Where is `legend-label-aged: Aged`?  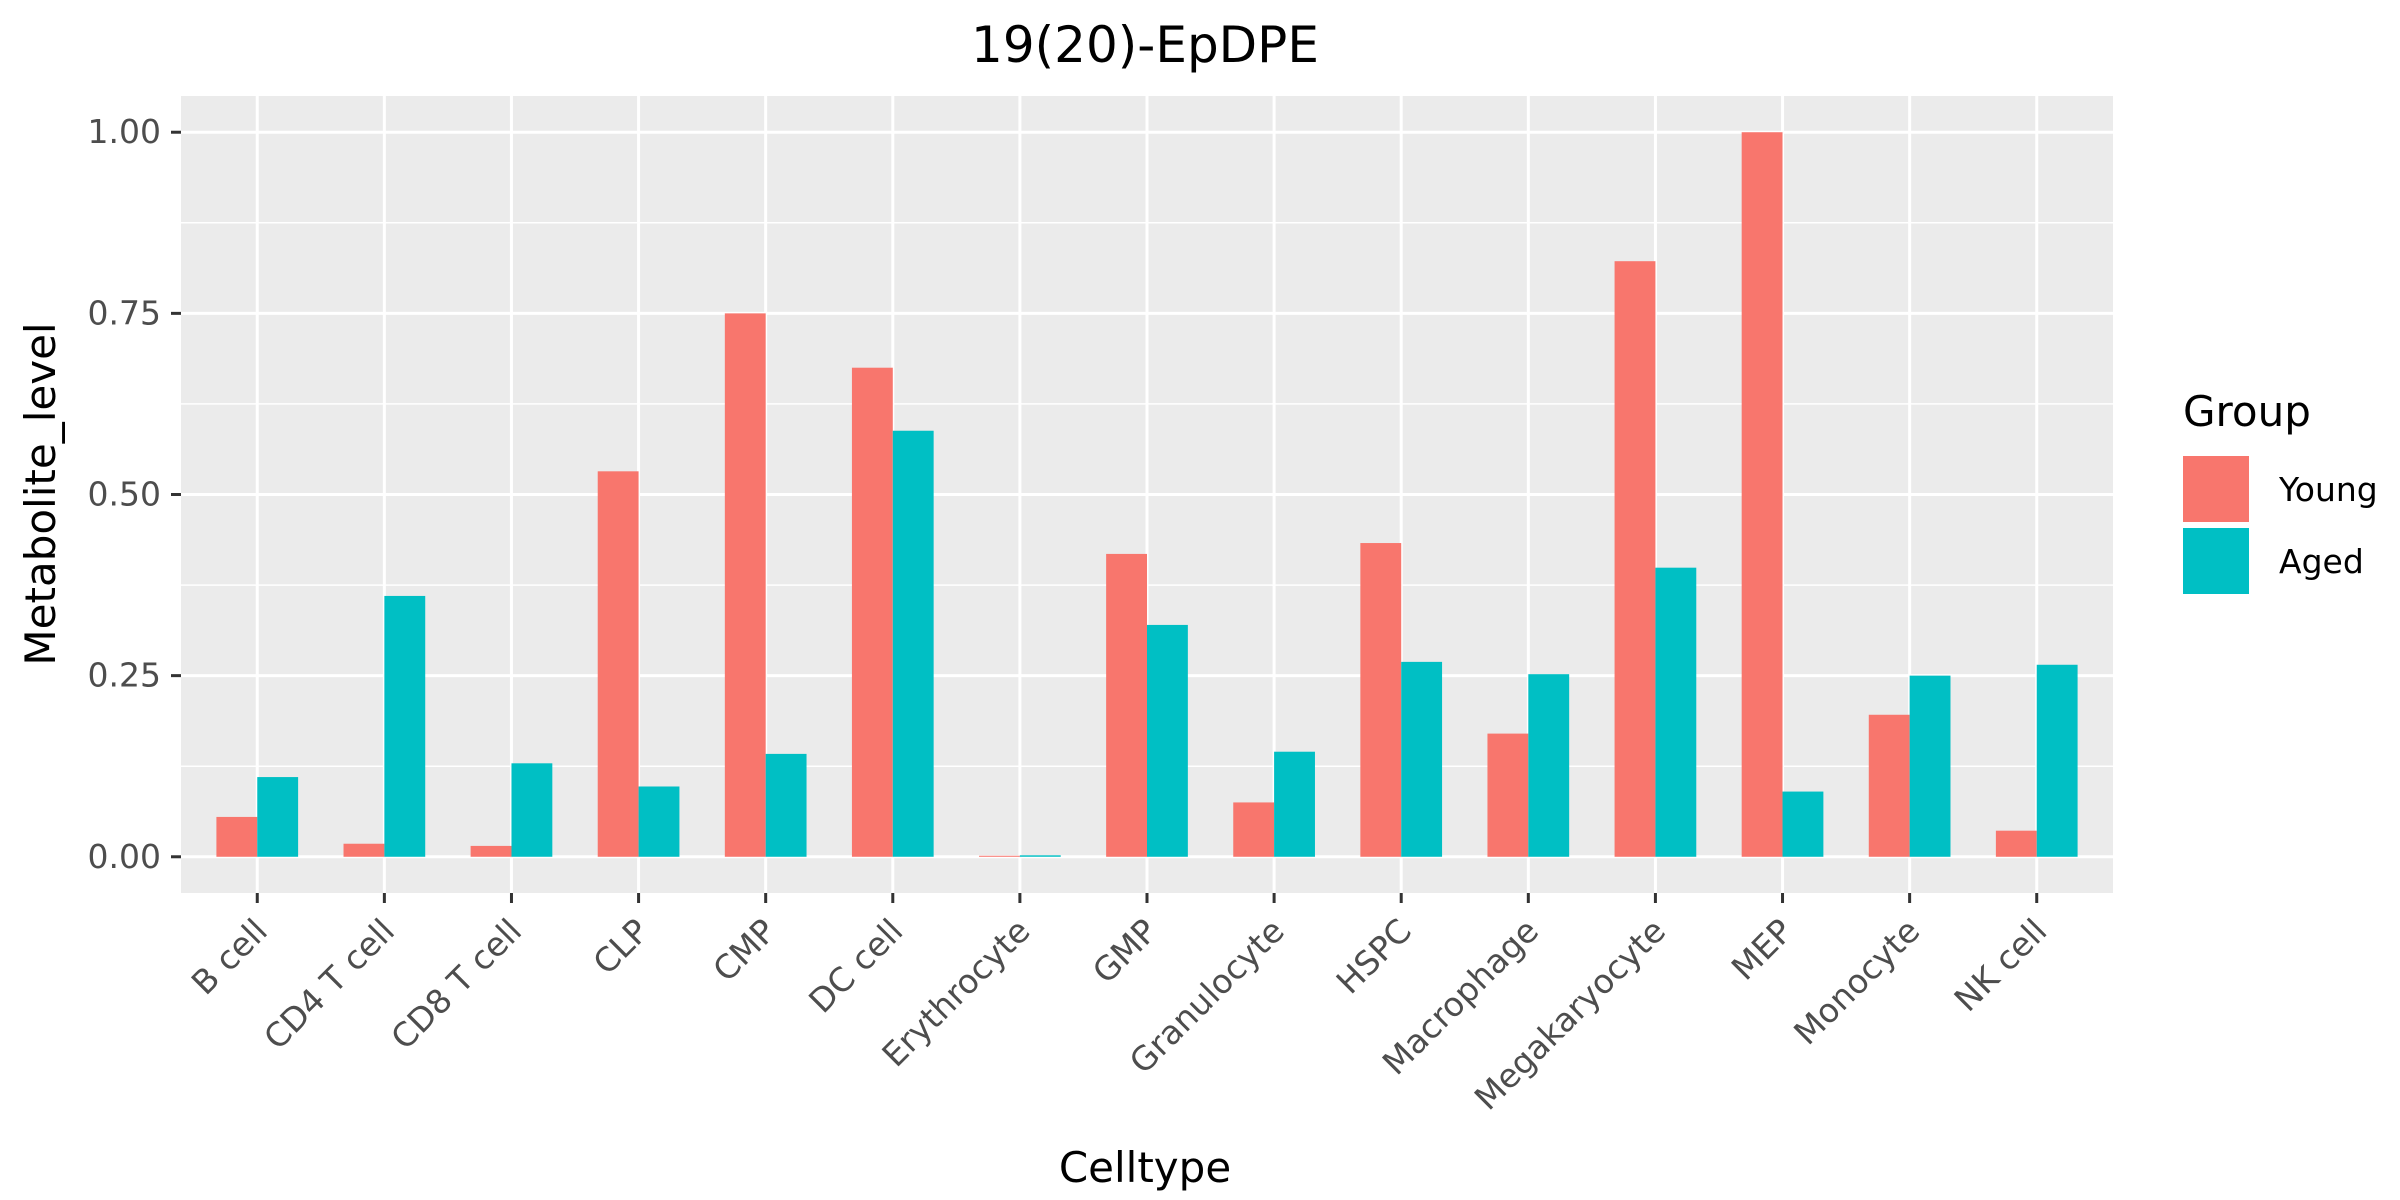
legend-label-aged: Aged is located at coordinates (2321, 561).